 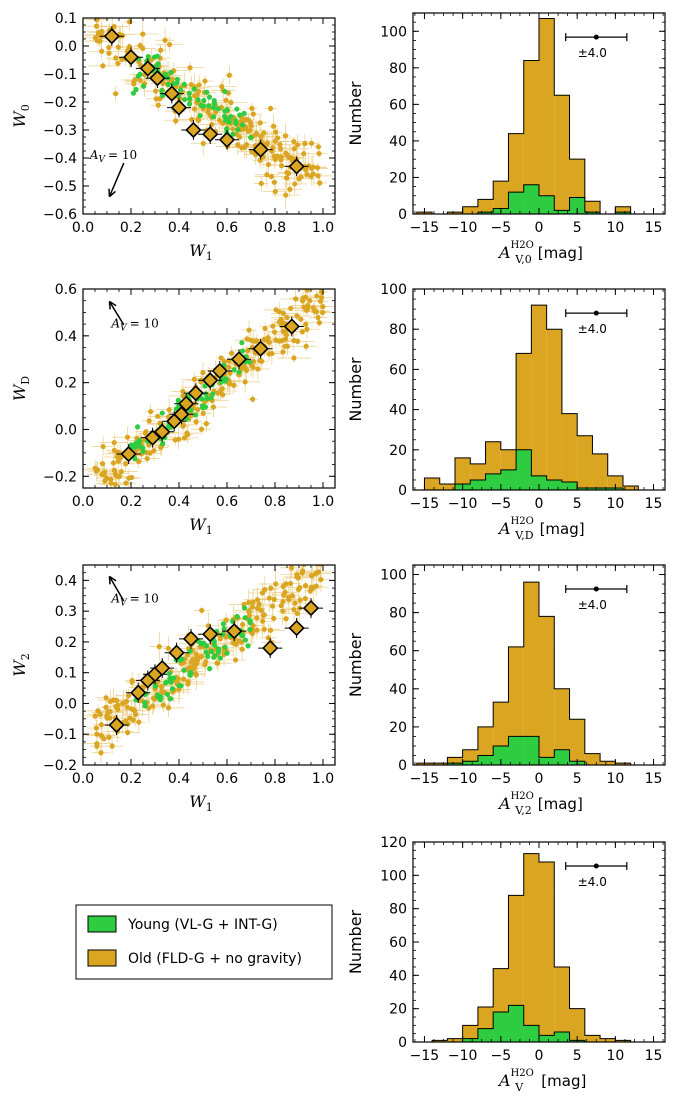 What do you see at coordinates (425, 1056) in the screenshot?
I see `x-tick-label: −15` at bounding box center [425, 1056].